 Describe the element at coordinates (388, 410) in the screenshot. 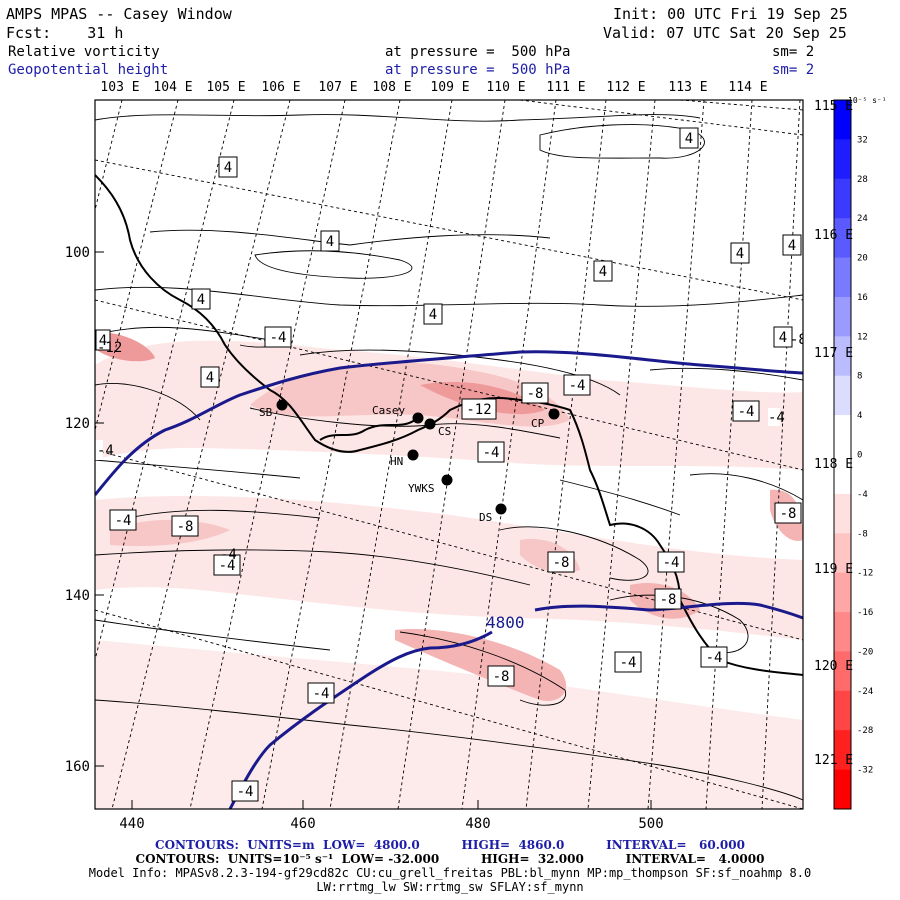

I see `svg-text: Casey` at that location.